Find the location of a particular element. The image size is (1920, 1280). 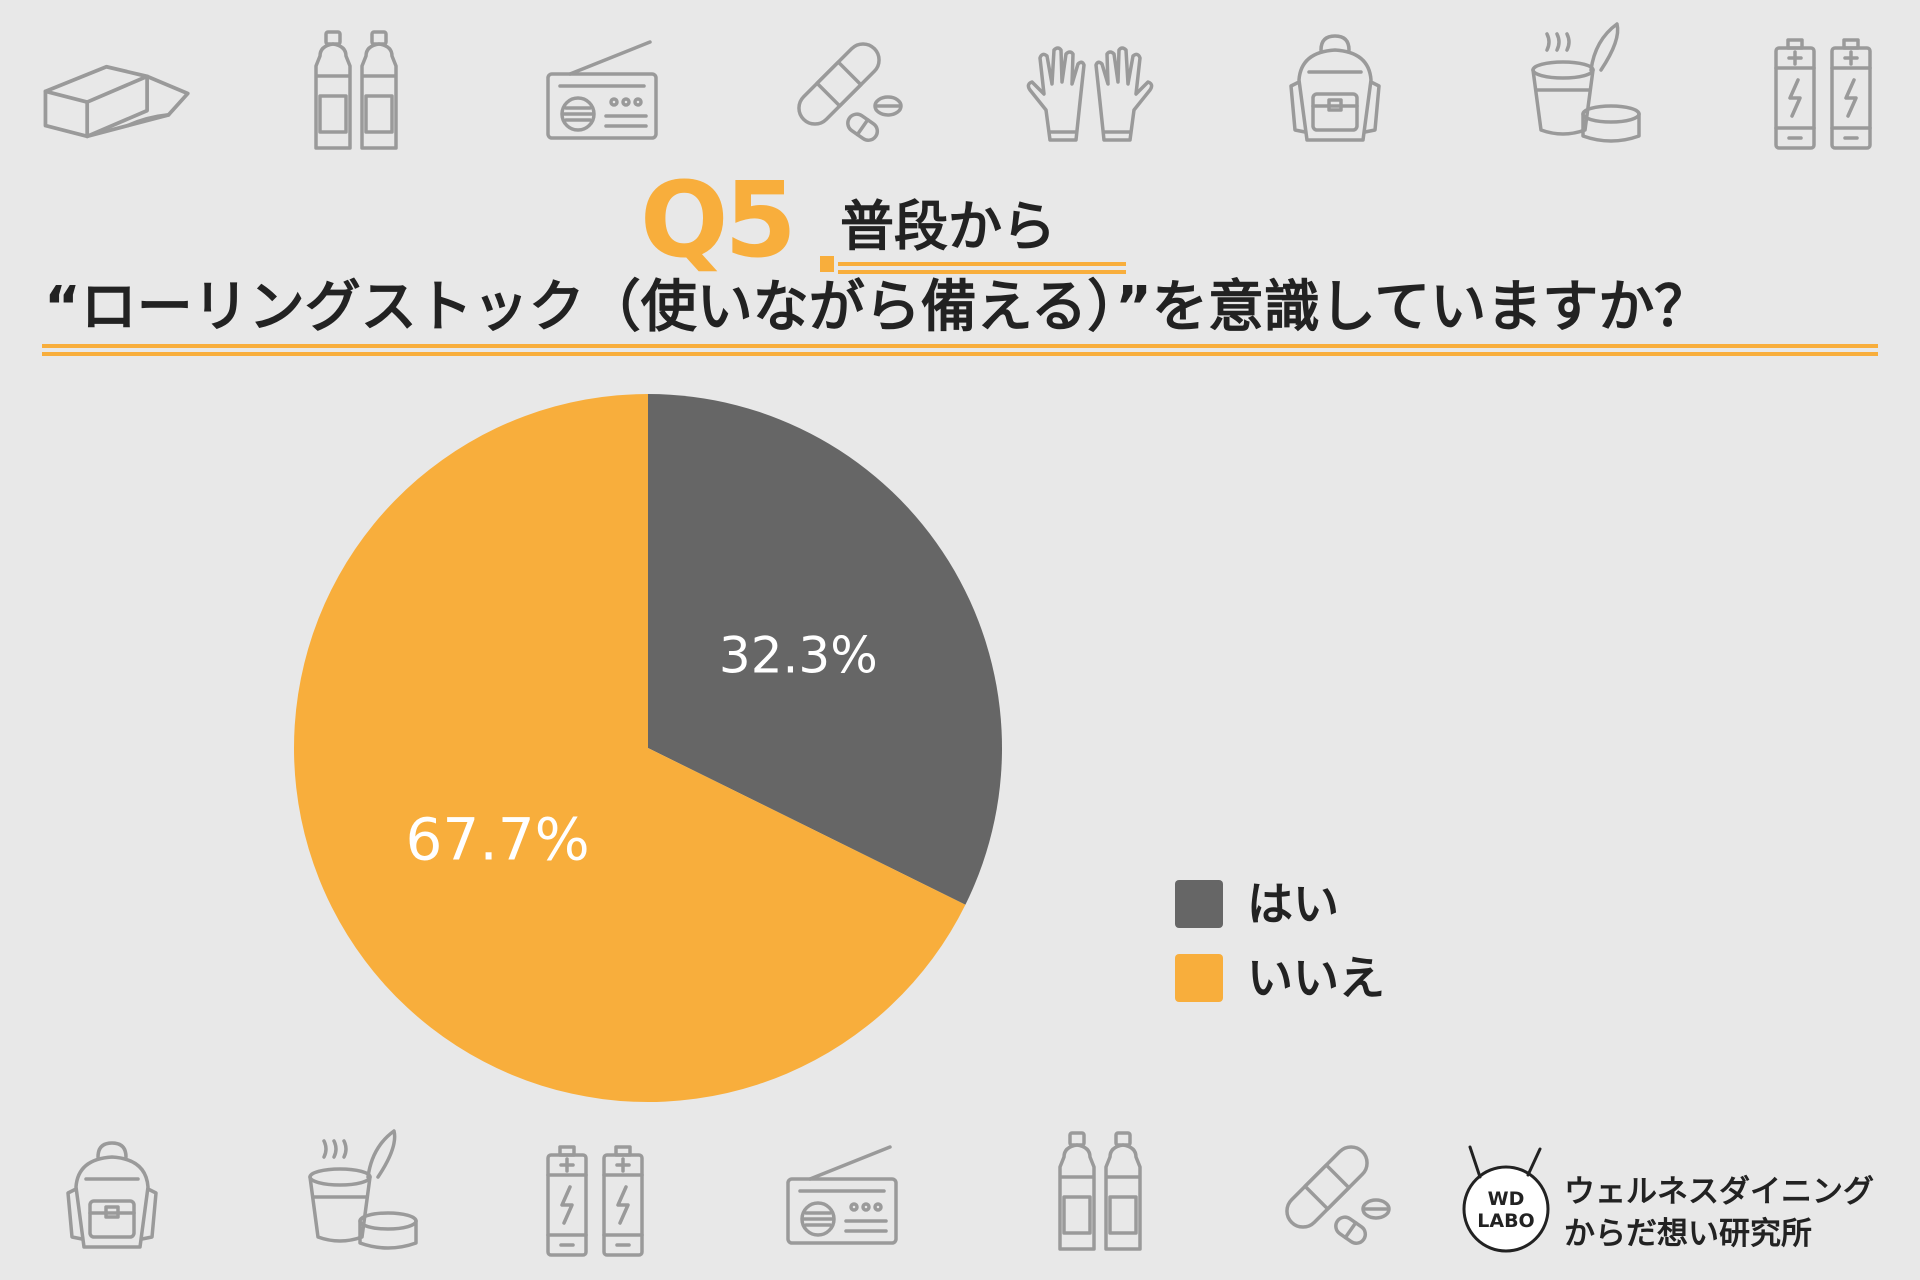

pie-label-yes: 32.3% is located at coordinates (798, 656).